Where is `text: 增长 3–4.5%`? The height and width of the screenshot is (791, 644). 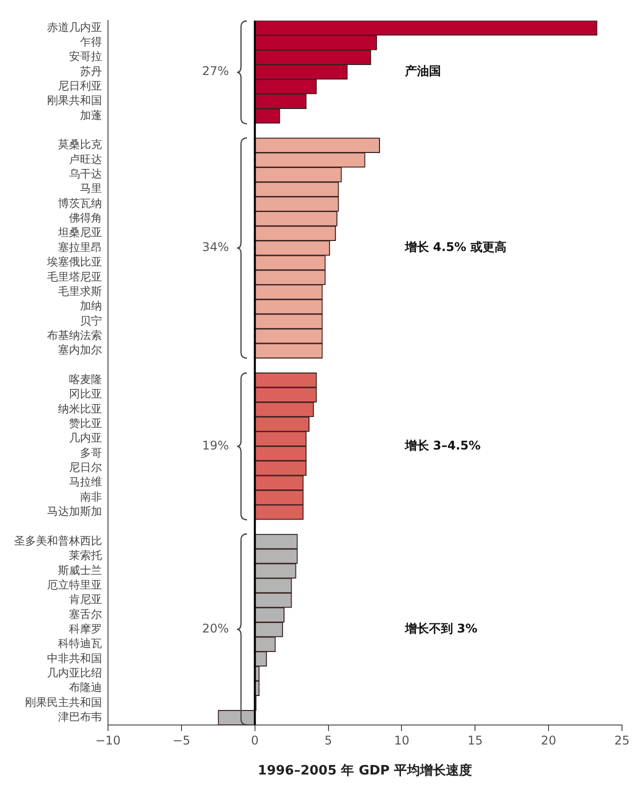 text: 增长 3–4.5% is located at coordinates (442, 445).